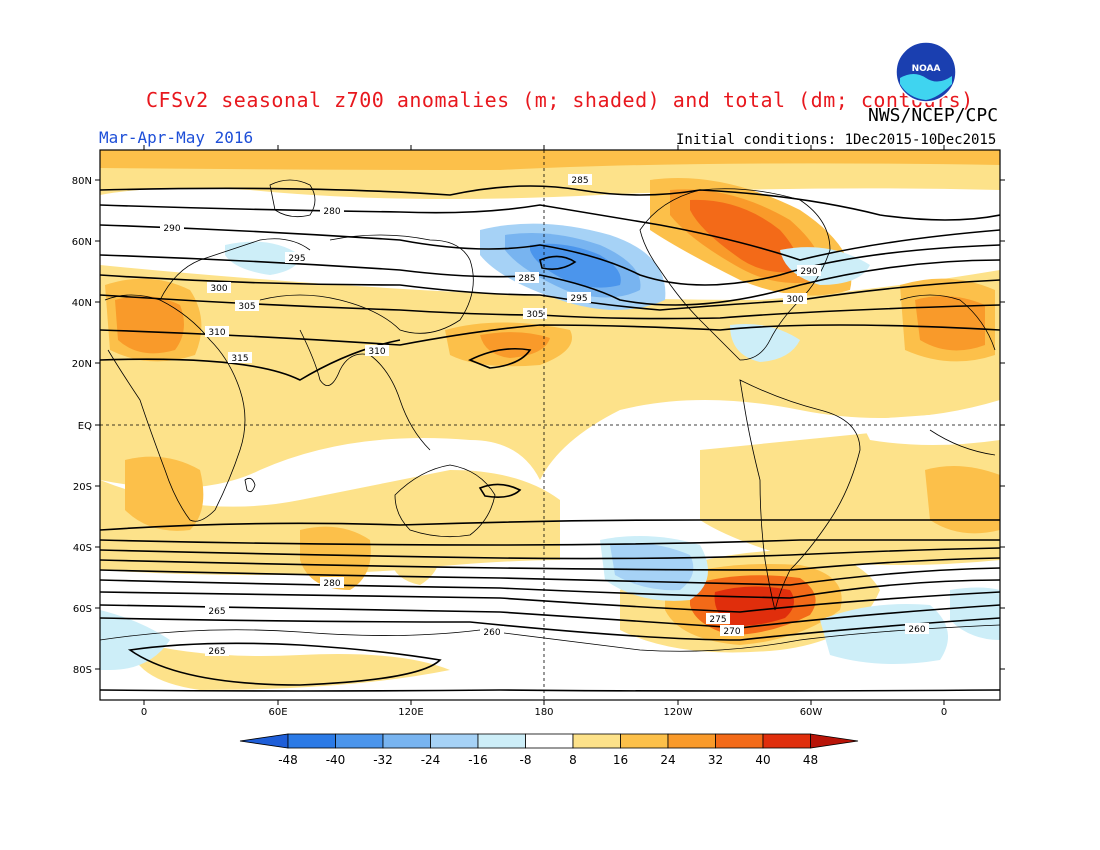  Describe the element at coordinates (526, 760) in the screenshot. I see `colorbar-tick: -8` at that location.